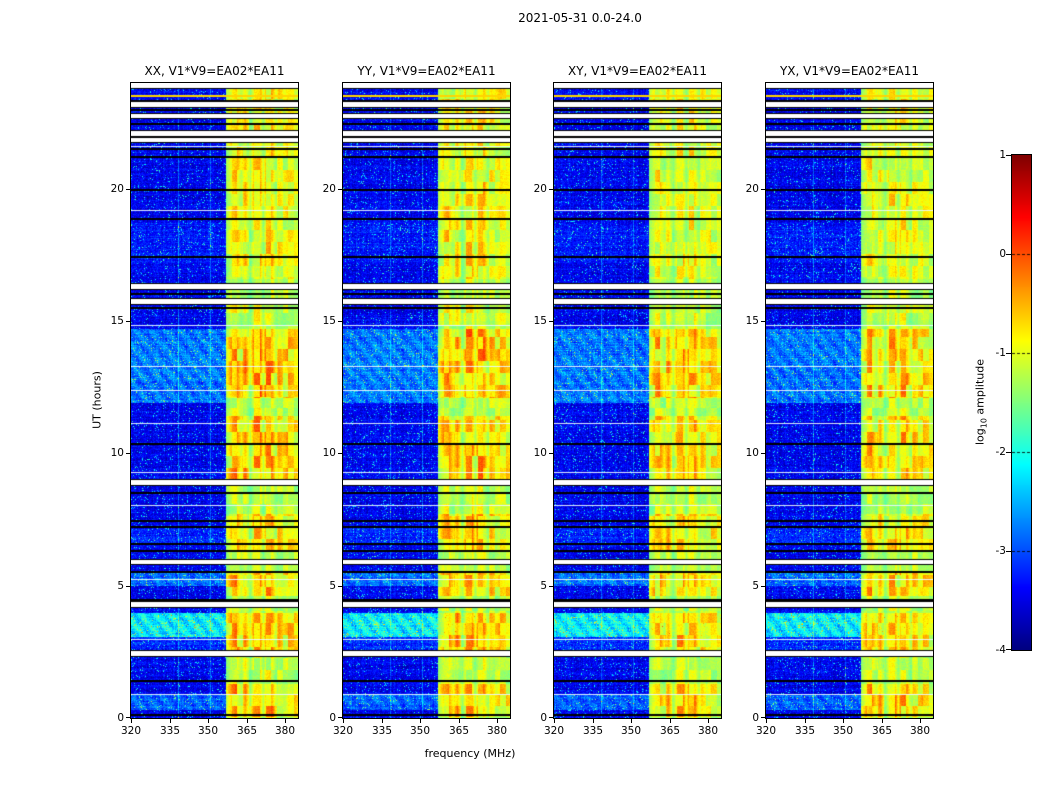 This screenshot has width=1050, height=800. I want to click on panel-title: YY, V1*V9=EA02*EA11, so click(426, 71).